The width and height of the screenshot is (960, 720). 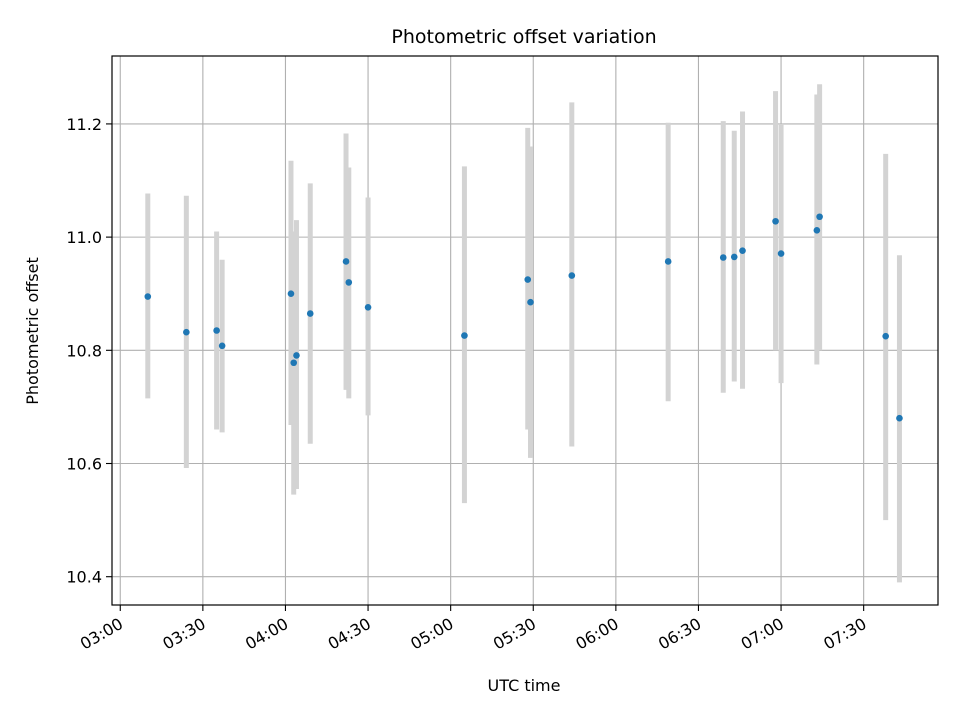 What do you see at coordinates (349, 634) in the screenshot?
I see `x-tick-label: 04:30` at bounding box center [349, 634].